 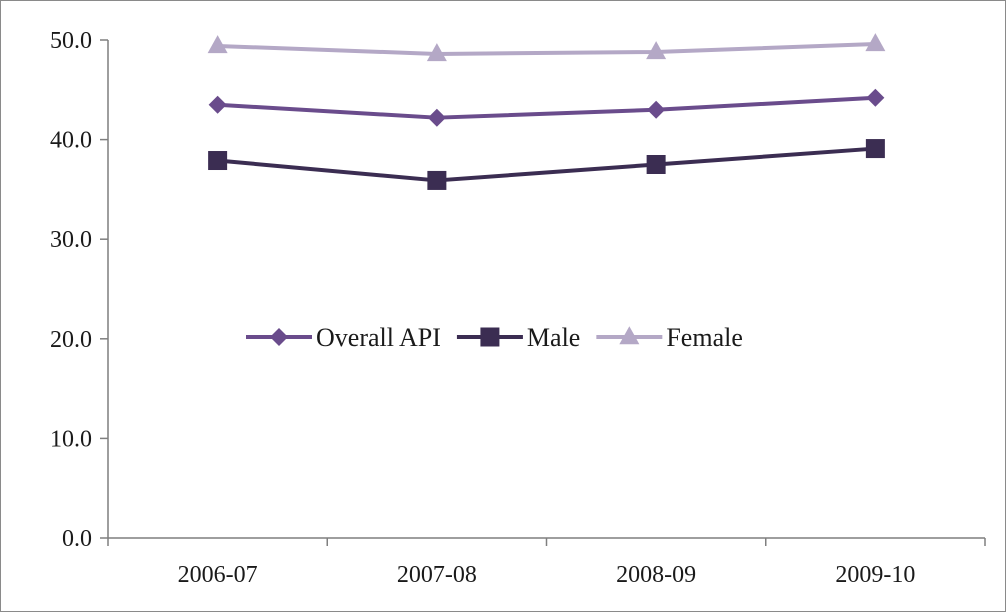 I want to click on legend-marker-male, so click(x=490, y=337).